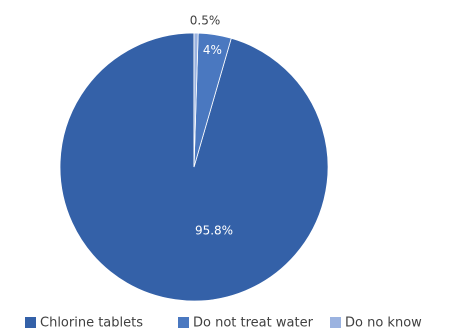  Describe the element at coordinates (91, 323) in the screenshot. I see `legend-label-chlorine-tablets: Chlorine tablets` at that location.